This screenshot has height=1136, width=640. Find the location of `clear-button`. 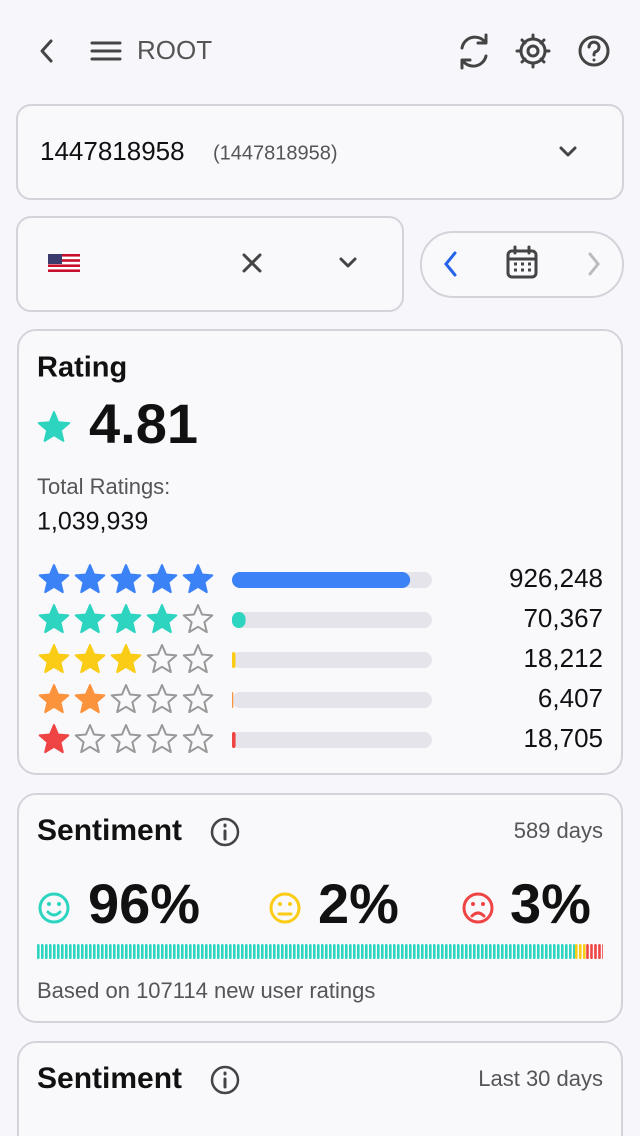

clear-button is located at coordinates (252, 263).